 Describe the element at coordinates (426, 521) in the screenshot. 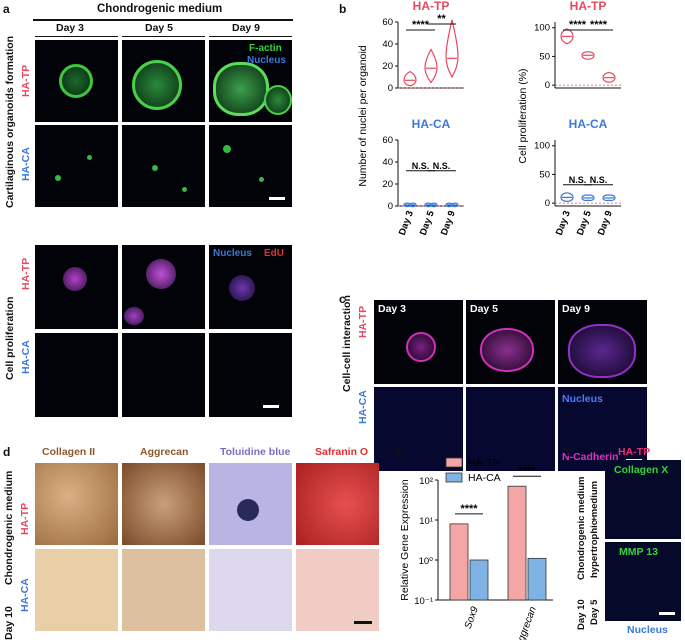

I see `y-tick-label: 10¹` at that location.